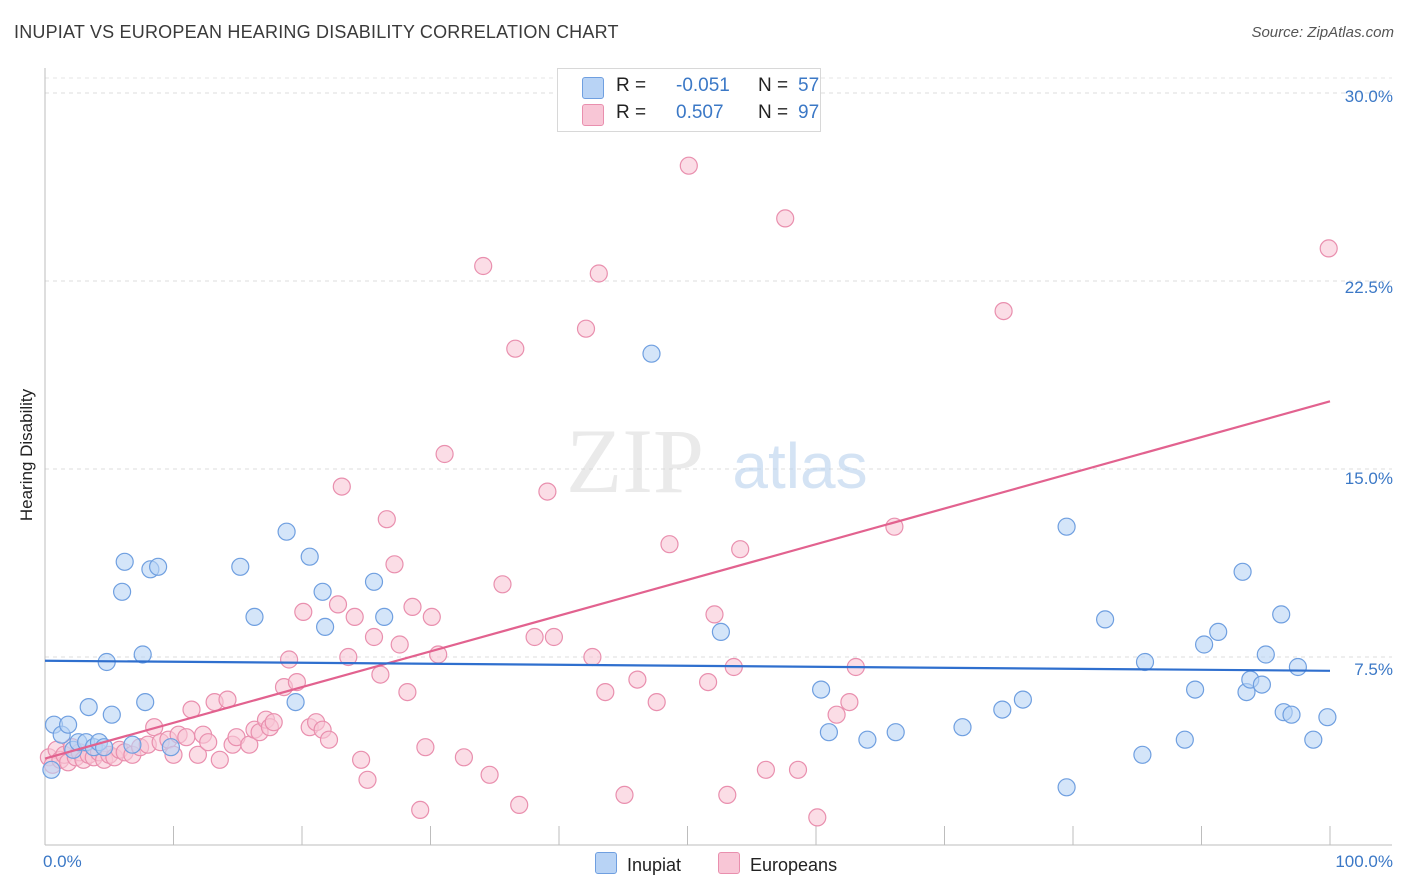  What do you see at coordinates (717, 461) in the screenshot?
I see `watermark: ZIP atlas` at bounding box center [717, 461].